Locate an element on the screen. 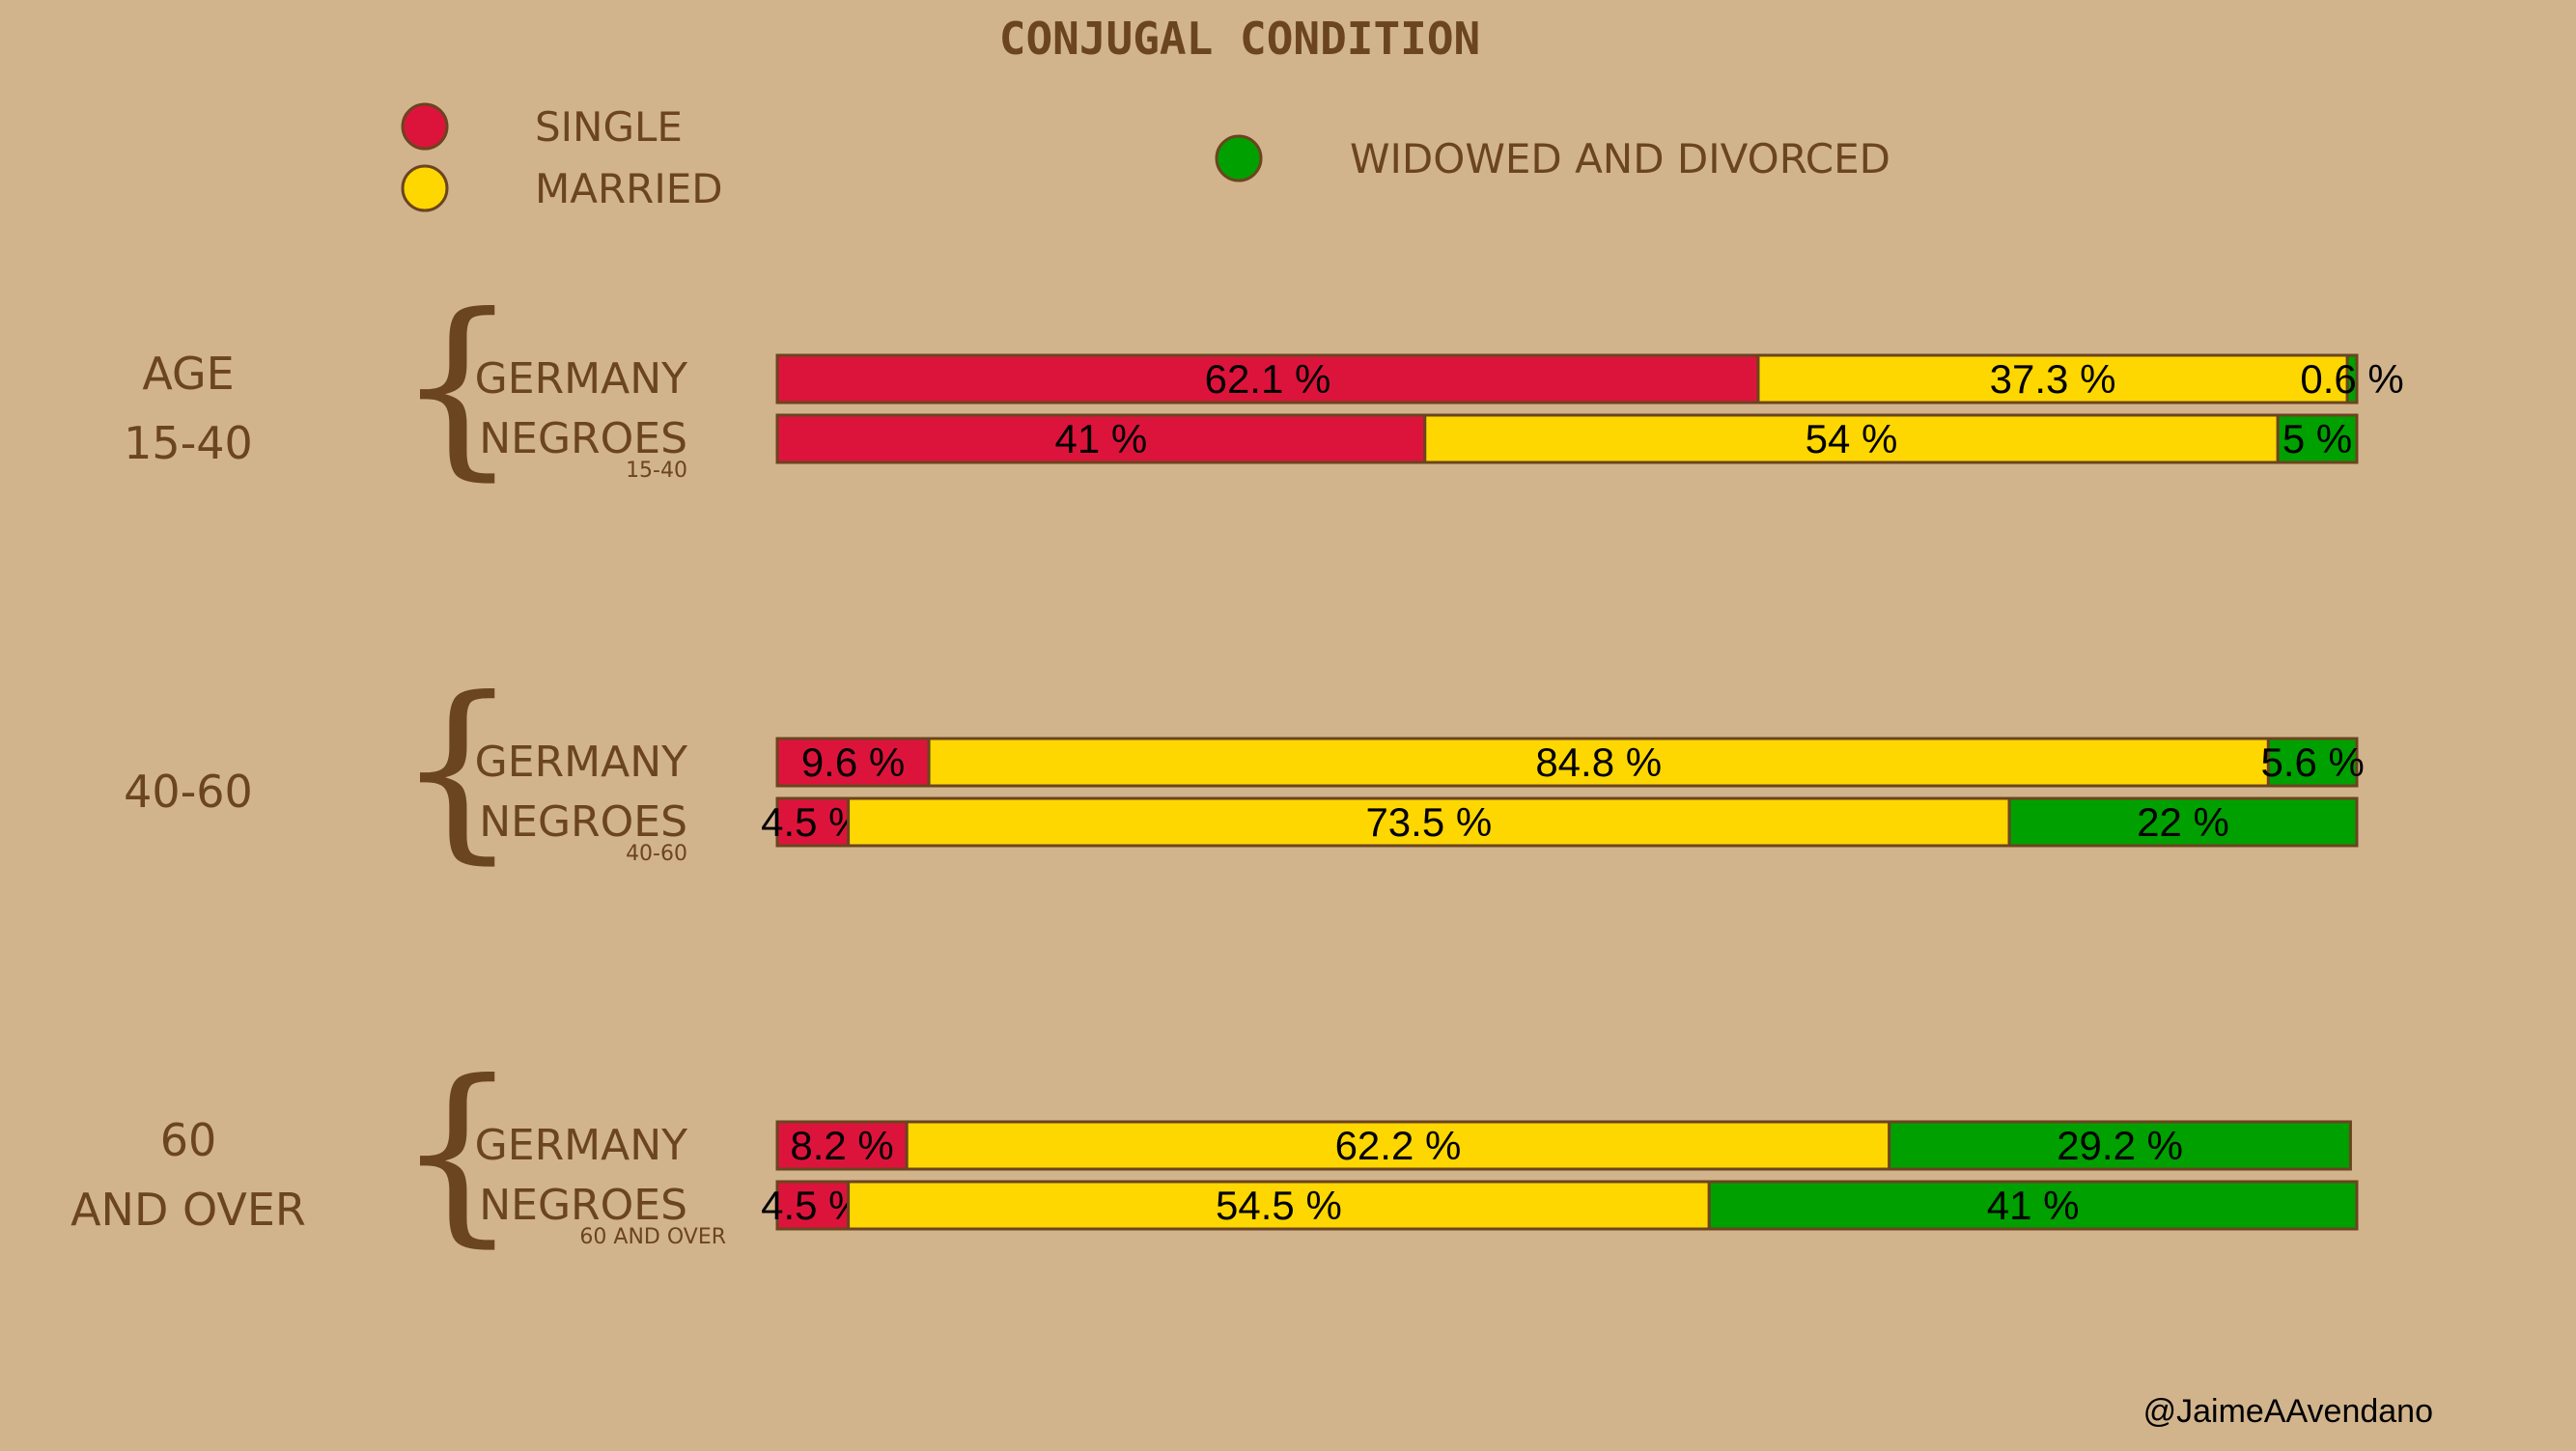 The image size is (2576, 1451). bar-value-label: 5 % is located at coordinates (2317, 438).